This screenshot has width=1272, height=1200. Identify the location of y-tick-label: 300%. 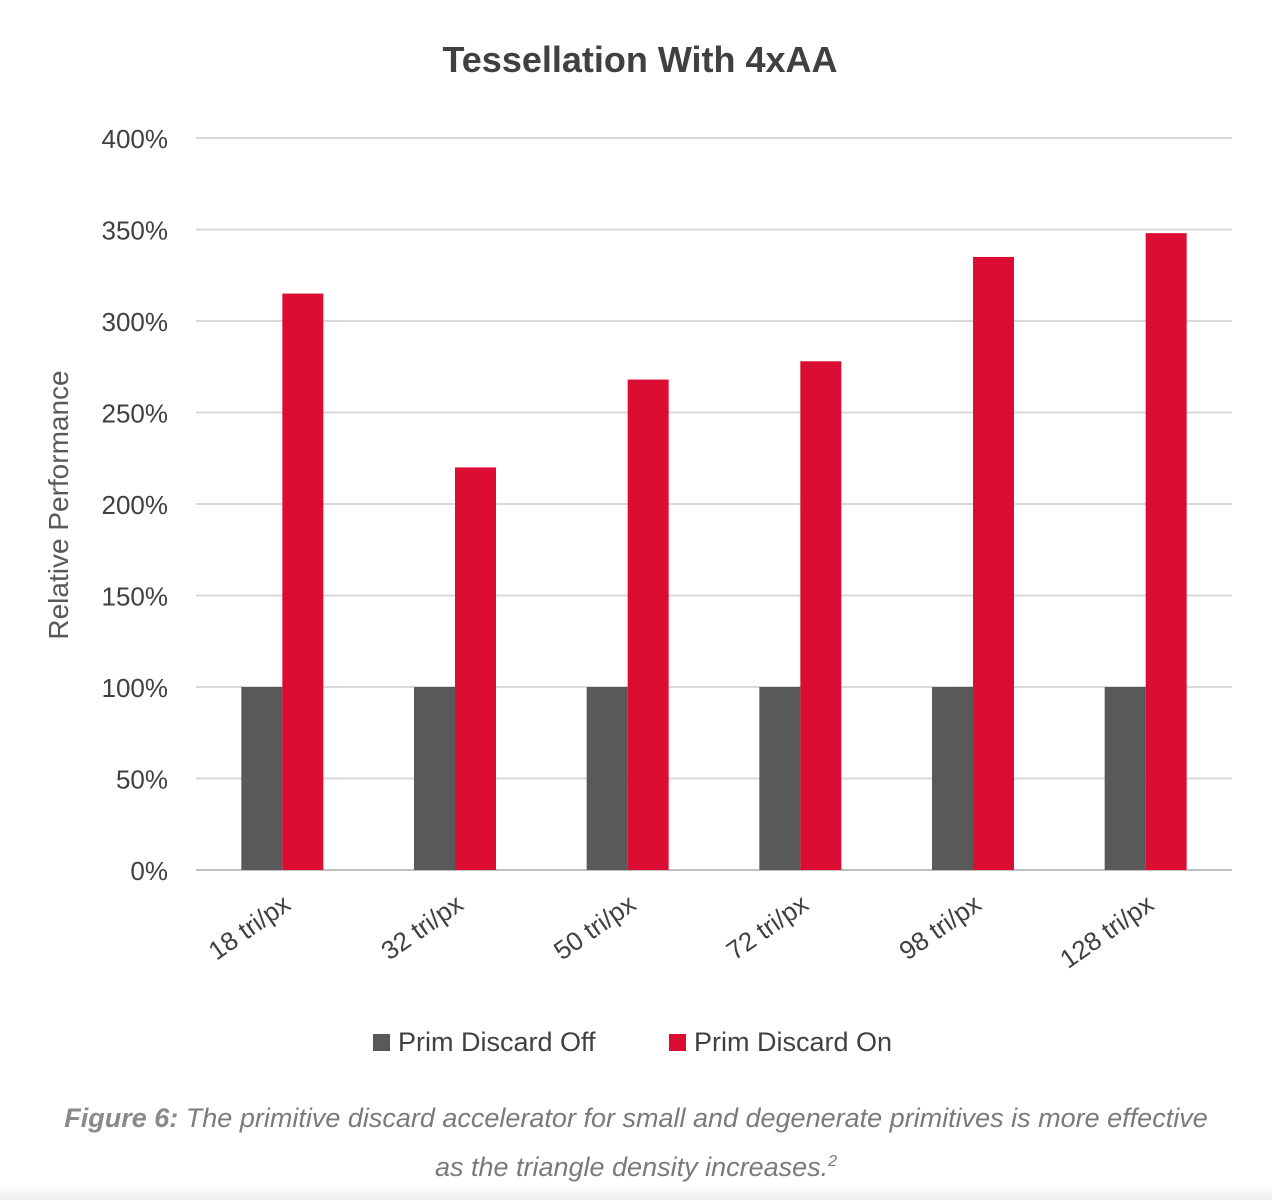
(135, 322).